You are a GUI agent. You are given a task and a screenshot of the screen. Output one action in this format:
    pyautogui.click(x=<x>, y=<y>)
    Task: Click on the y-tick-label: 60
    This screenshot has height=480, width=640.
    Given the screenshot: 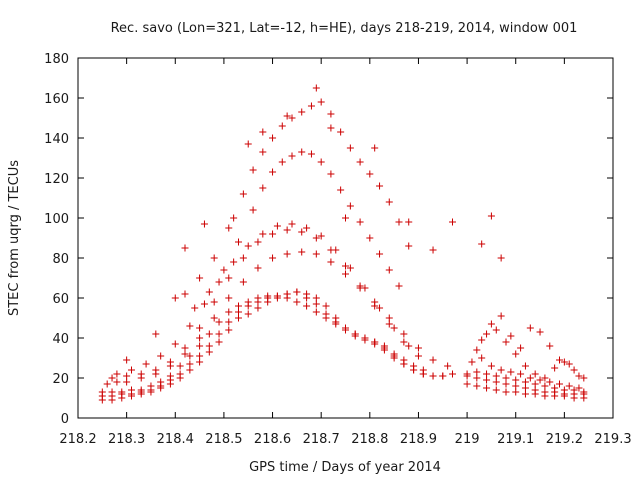 What is the action you would take?
    pyautogui.click(x=60, y=299)
    